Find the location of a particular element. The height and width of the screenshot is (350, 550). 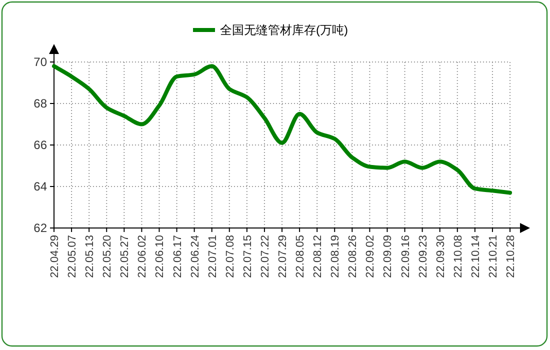

x-tick-label: 22.07.08 is located at coordinates (230, 256).